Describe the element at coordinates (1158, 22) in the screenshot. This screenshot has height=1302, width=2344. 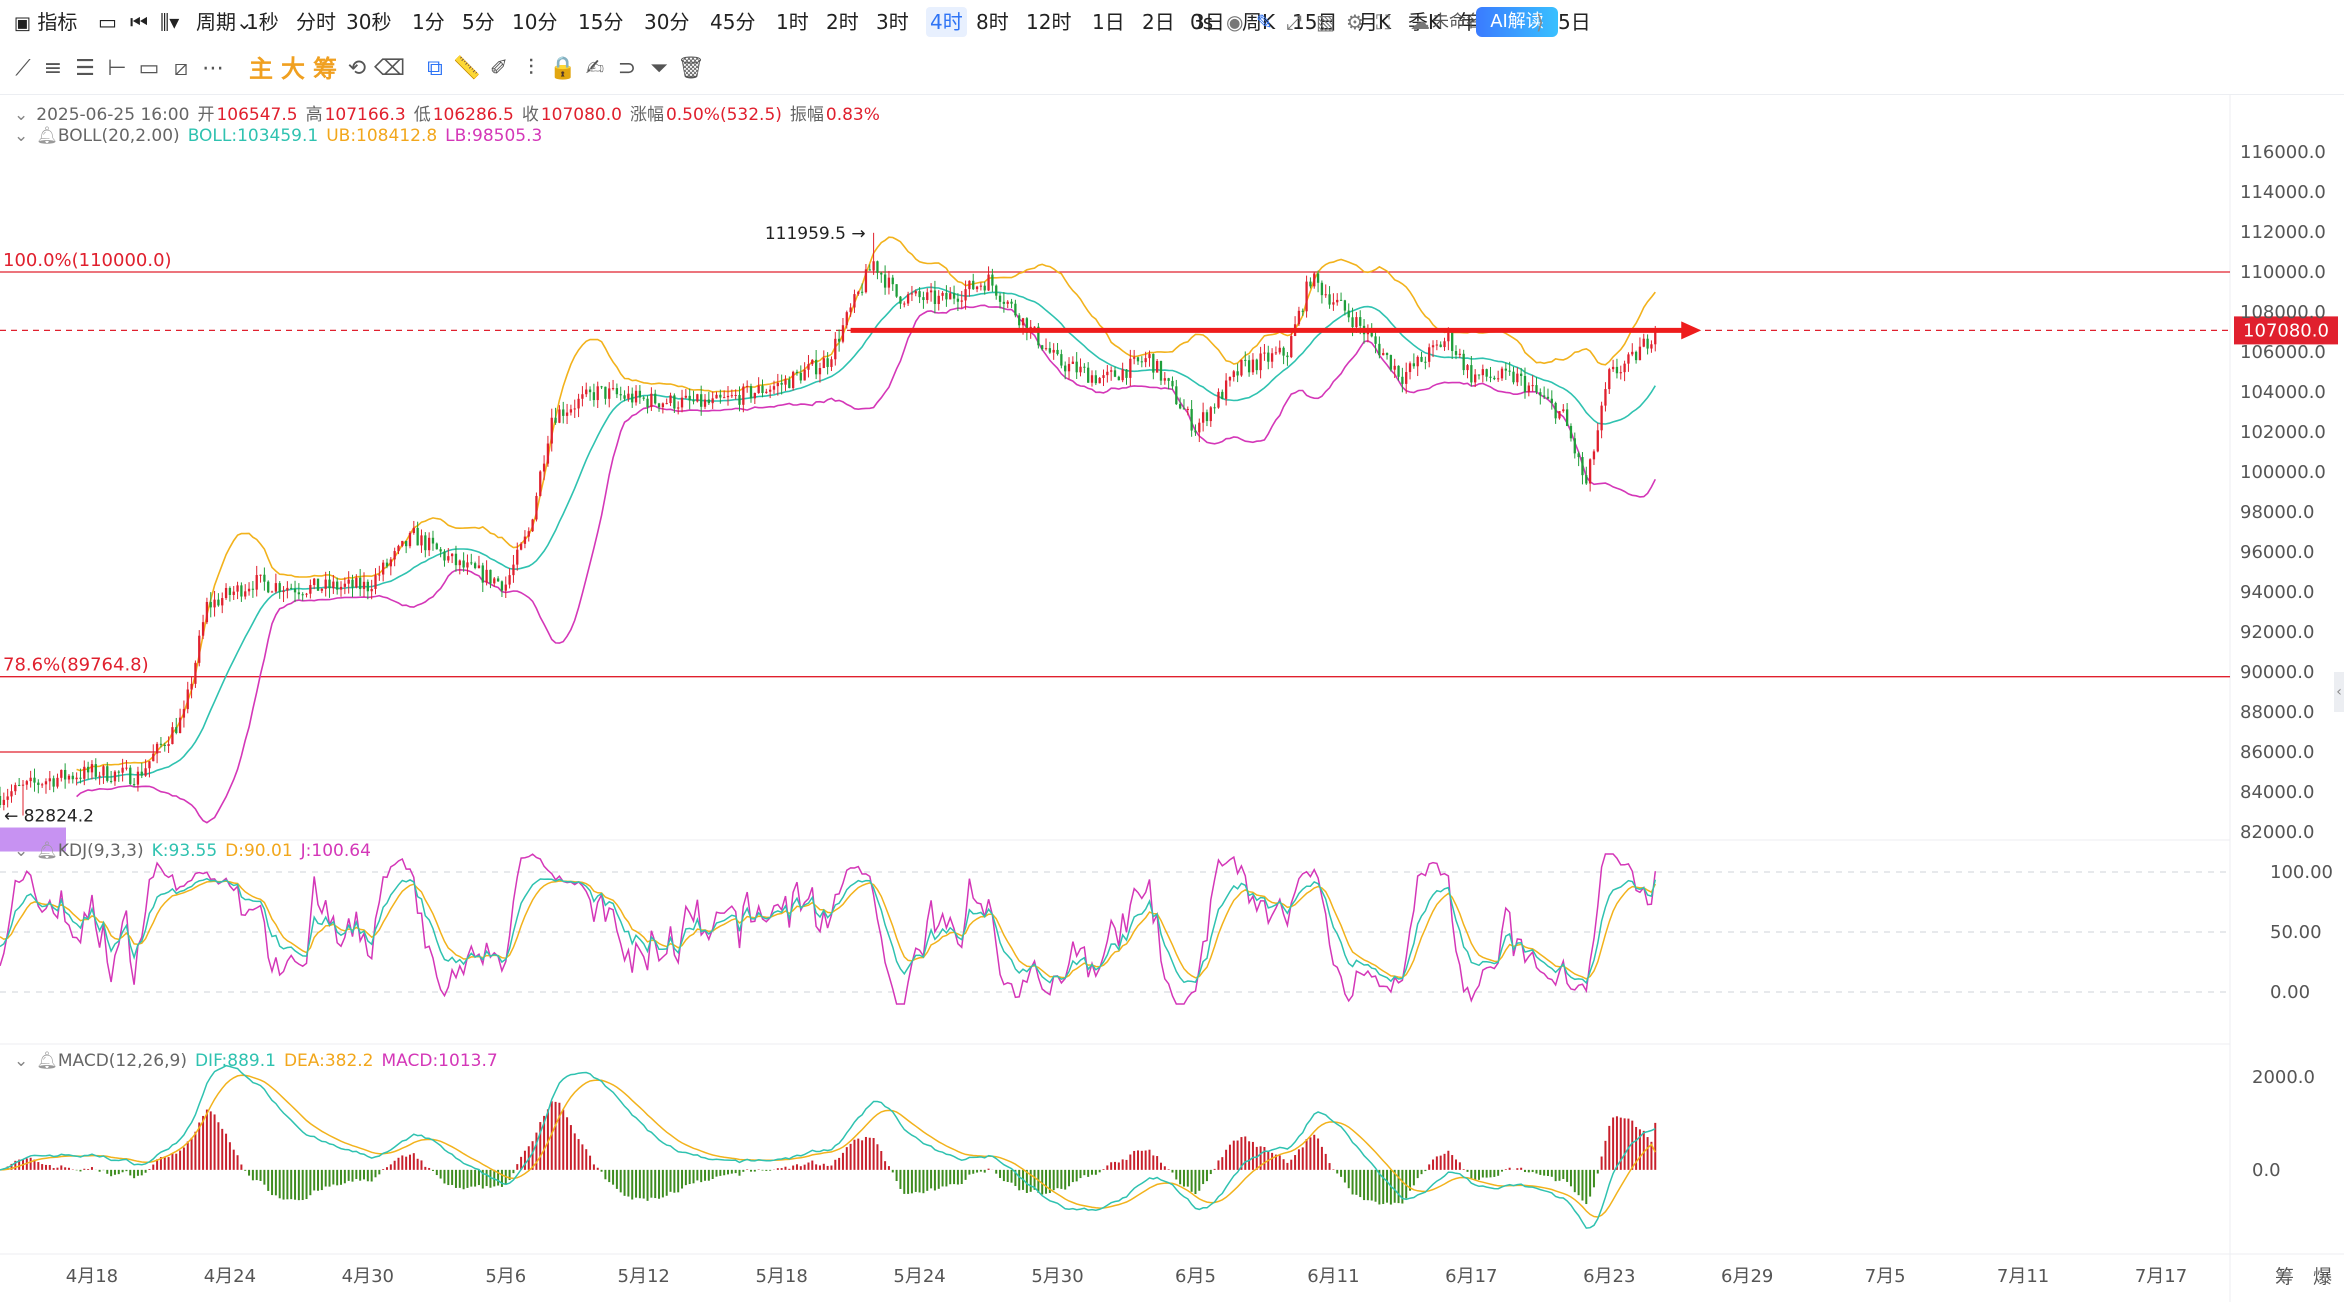
I see `timeframe-tab: 2日` at that location.